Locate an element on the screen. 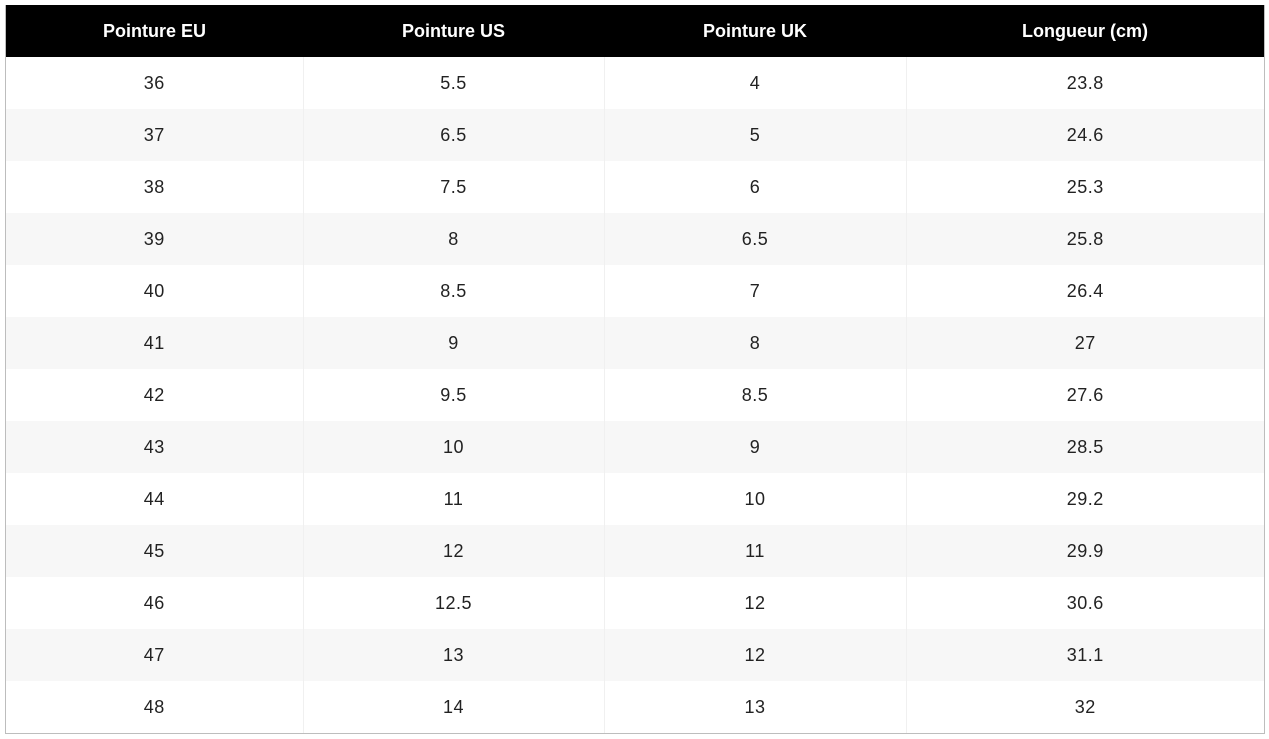  table-cell: 40 is located at coordinates (154, 290).